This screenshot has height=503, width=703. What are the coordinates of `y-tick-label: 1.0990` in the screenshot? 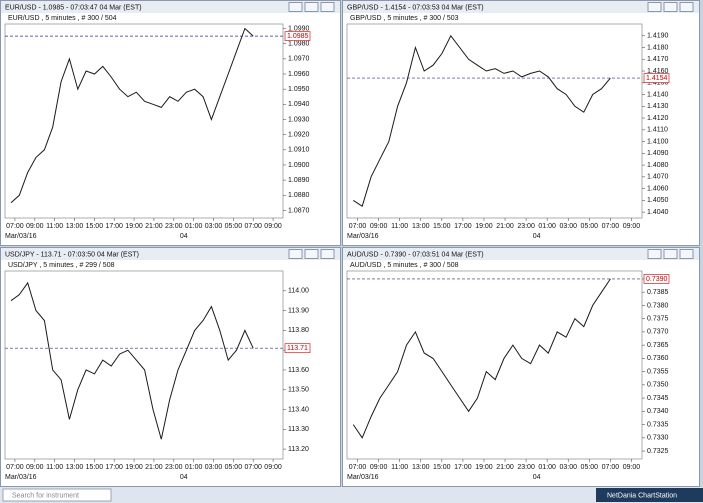 It's located at (299, 28).